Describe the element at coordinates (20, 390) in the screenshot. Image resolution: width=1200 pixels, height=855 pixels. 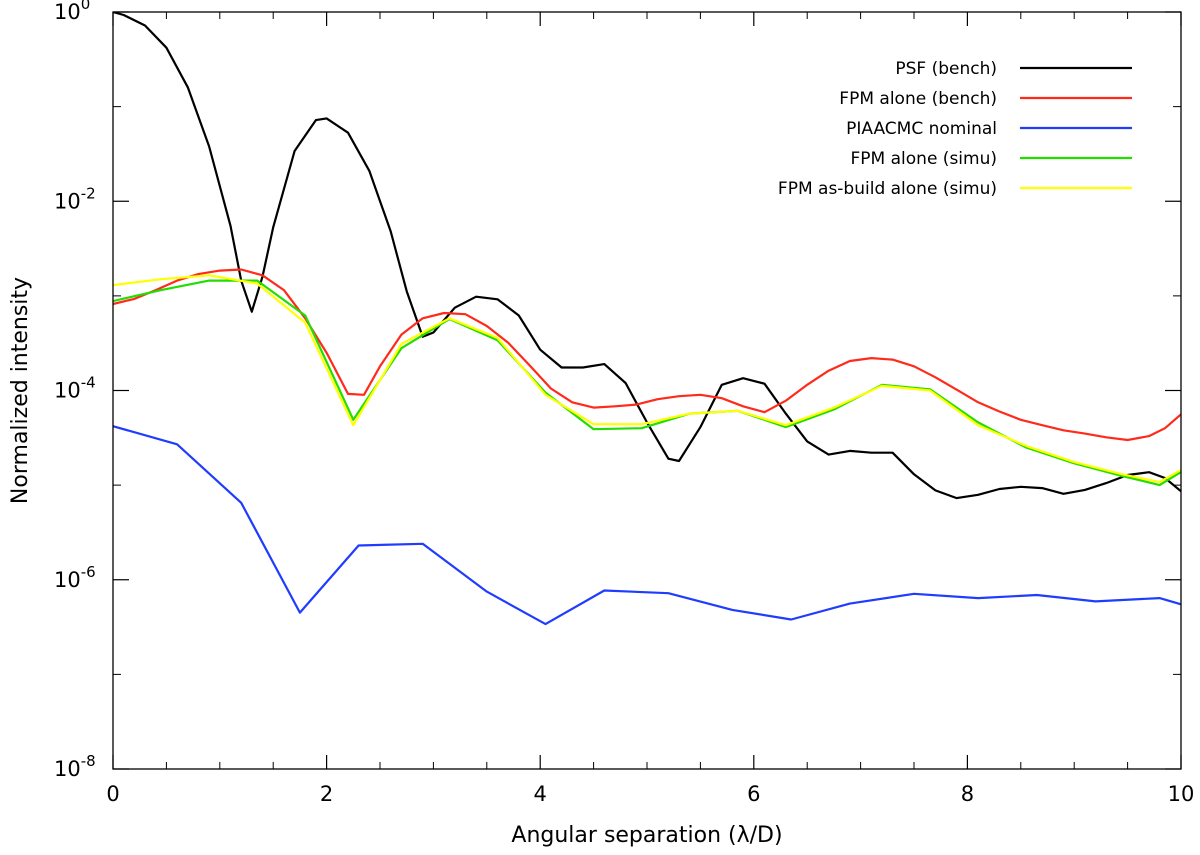
I see `y-axis-title: Normalized intensity` at that location.